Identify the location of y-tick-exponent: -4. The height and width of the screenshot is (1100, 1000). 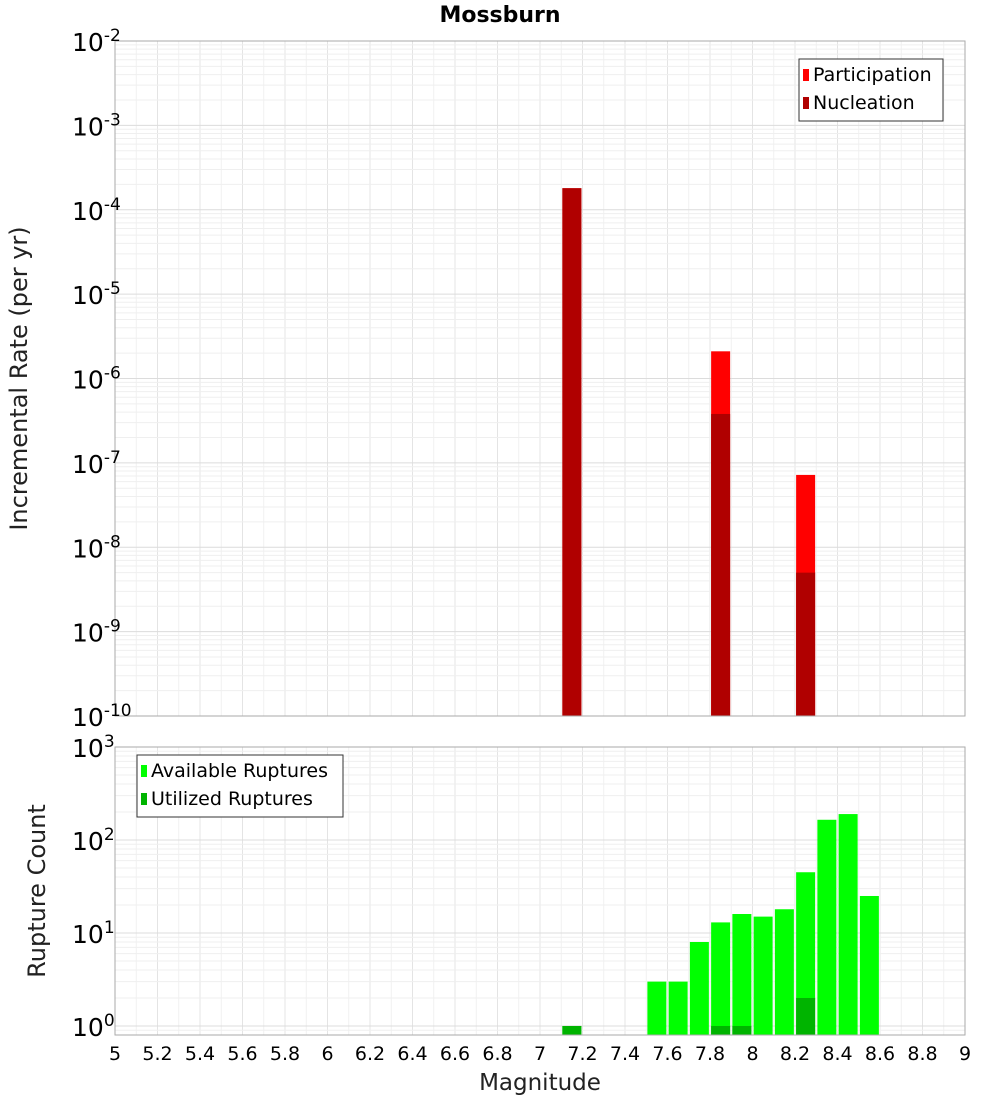
(112, 205).